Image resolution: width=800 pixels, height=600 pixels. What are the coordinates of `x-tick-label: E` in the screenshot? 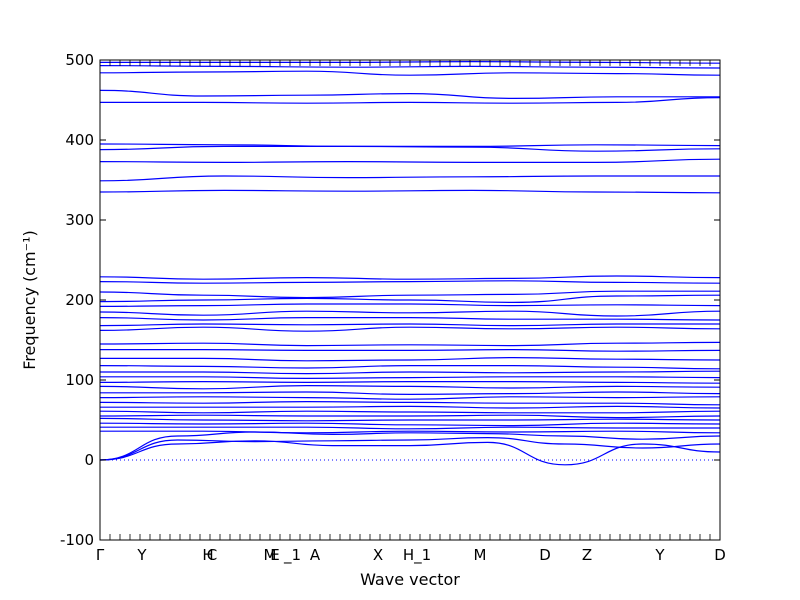 It's located at (274, 555).